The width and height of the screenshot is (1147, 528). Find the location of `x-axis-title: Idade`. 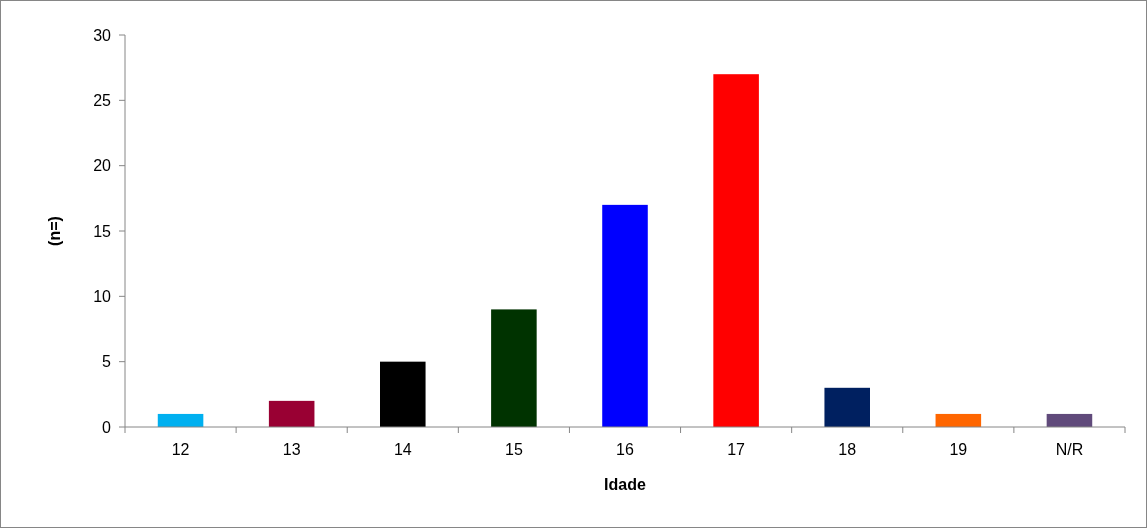

x-axis-title: Idade is located at coordinates (625, 484).